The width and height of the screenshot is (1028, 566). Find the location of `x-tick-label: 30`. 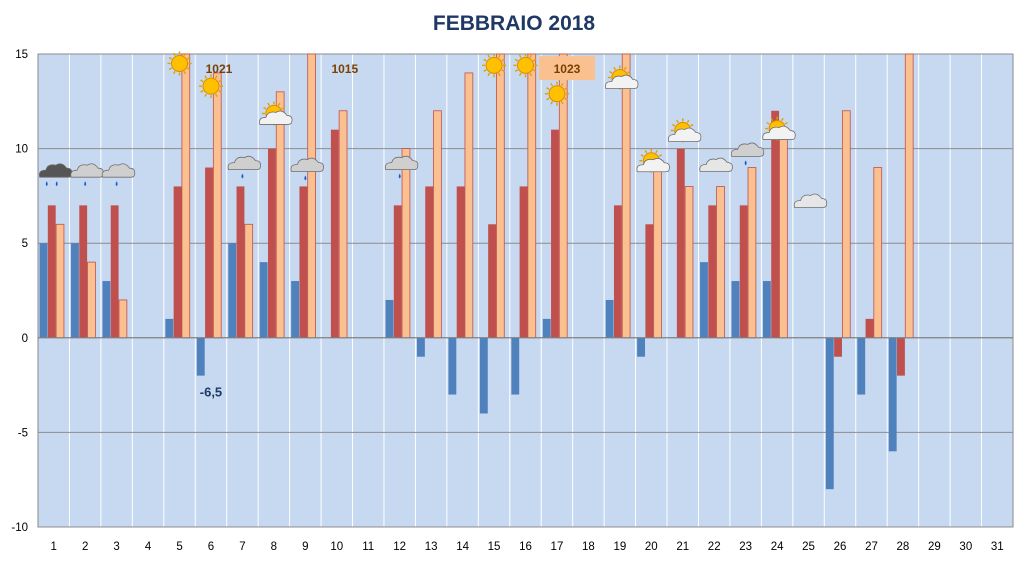

x-tick-label: 30 is located at coordinates (965, 547).